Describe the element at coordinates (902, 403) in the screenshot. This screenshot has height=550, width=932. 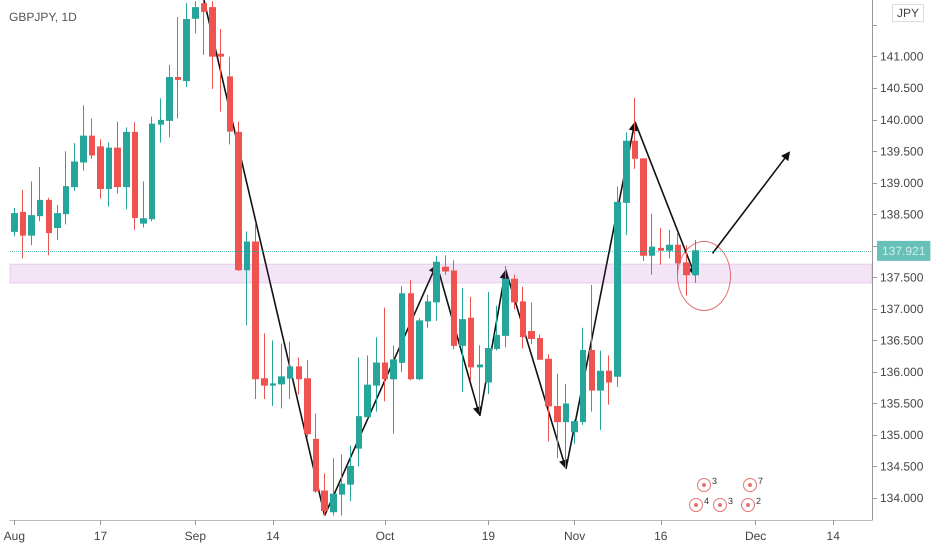
I see `y-tick-label: 135.500` at that location.